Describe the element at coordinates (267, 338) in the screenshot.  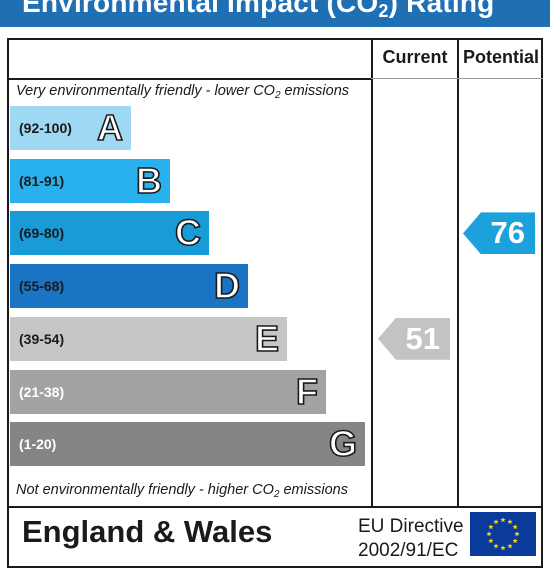
I see `band-letter-label: E` at that location.